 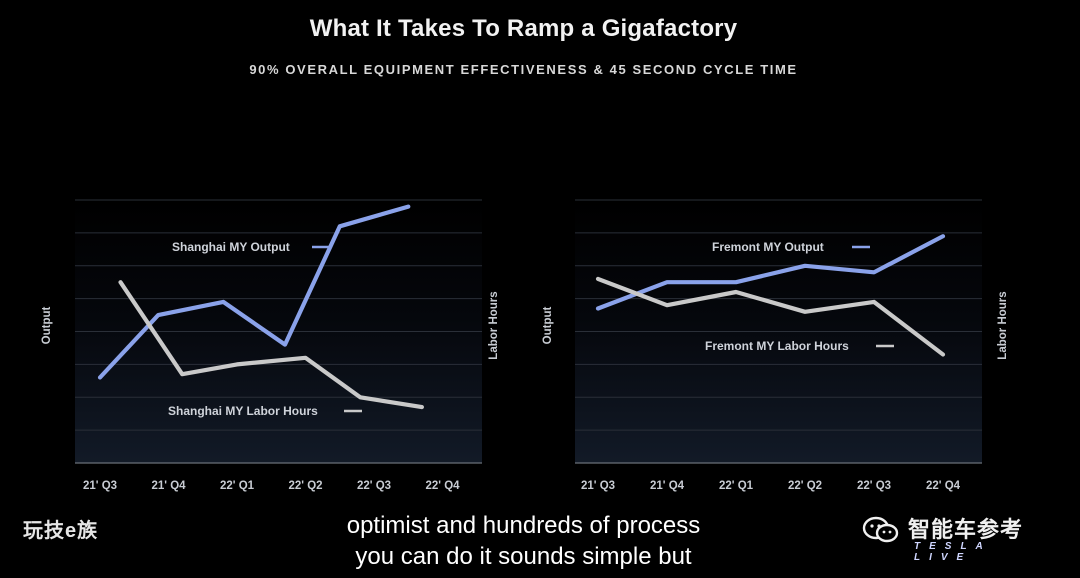 What do you see at coordinates (768, 247) in the screenshot?
I see `legend-label-0: Fremont MY Output` at bounding box center [768, 247].